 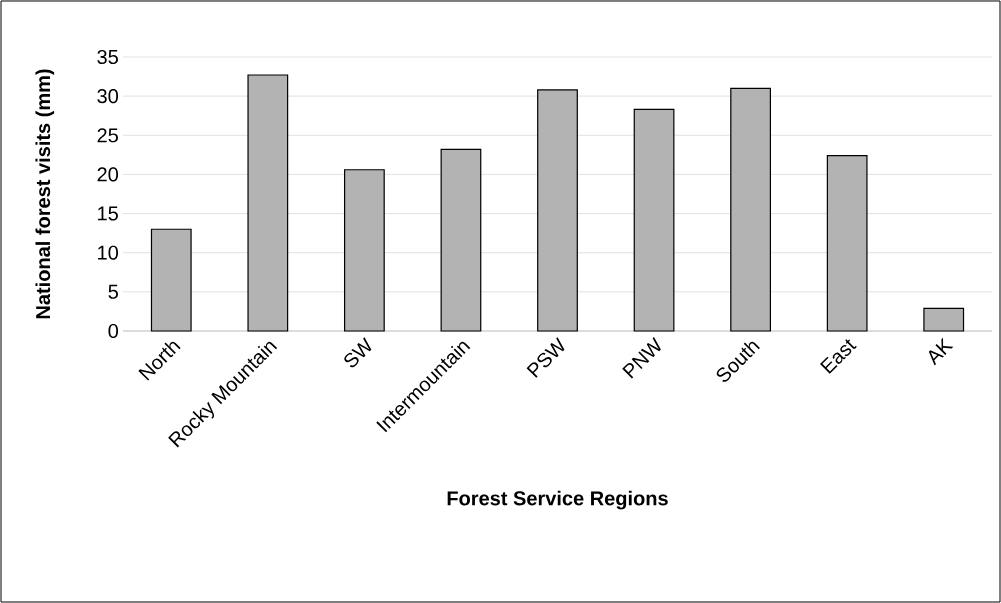 I want to click on y-tick-label: 35, so click(x=107, y=57).